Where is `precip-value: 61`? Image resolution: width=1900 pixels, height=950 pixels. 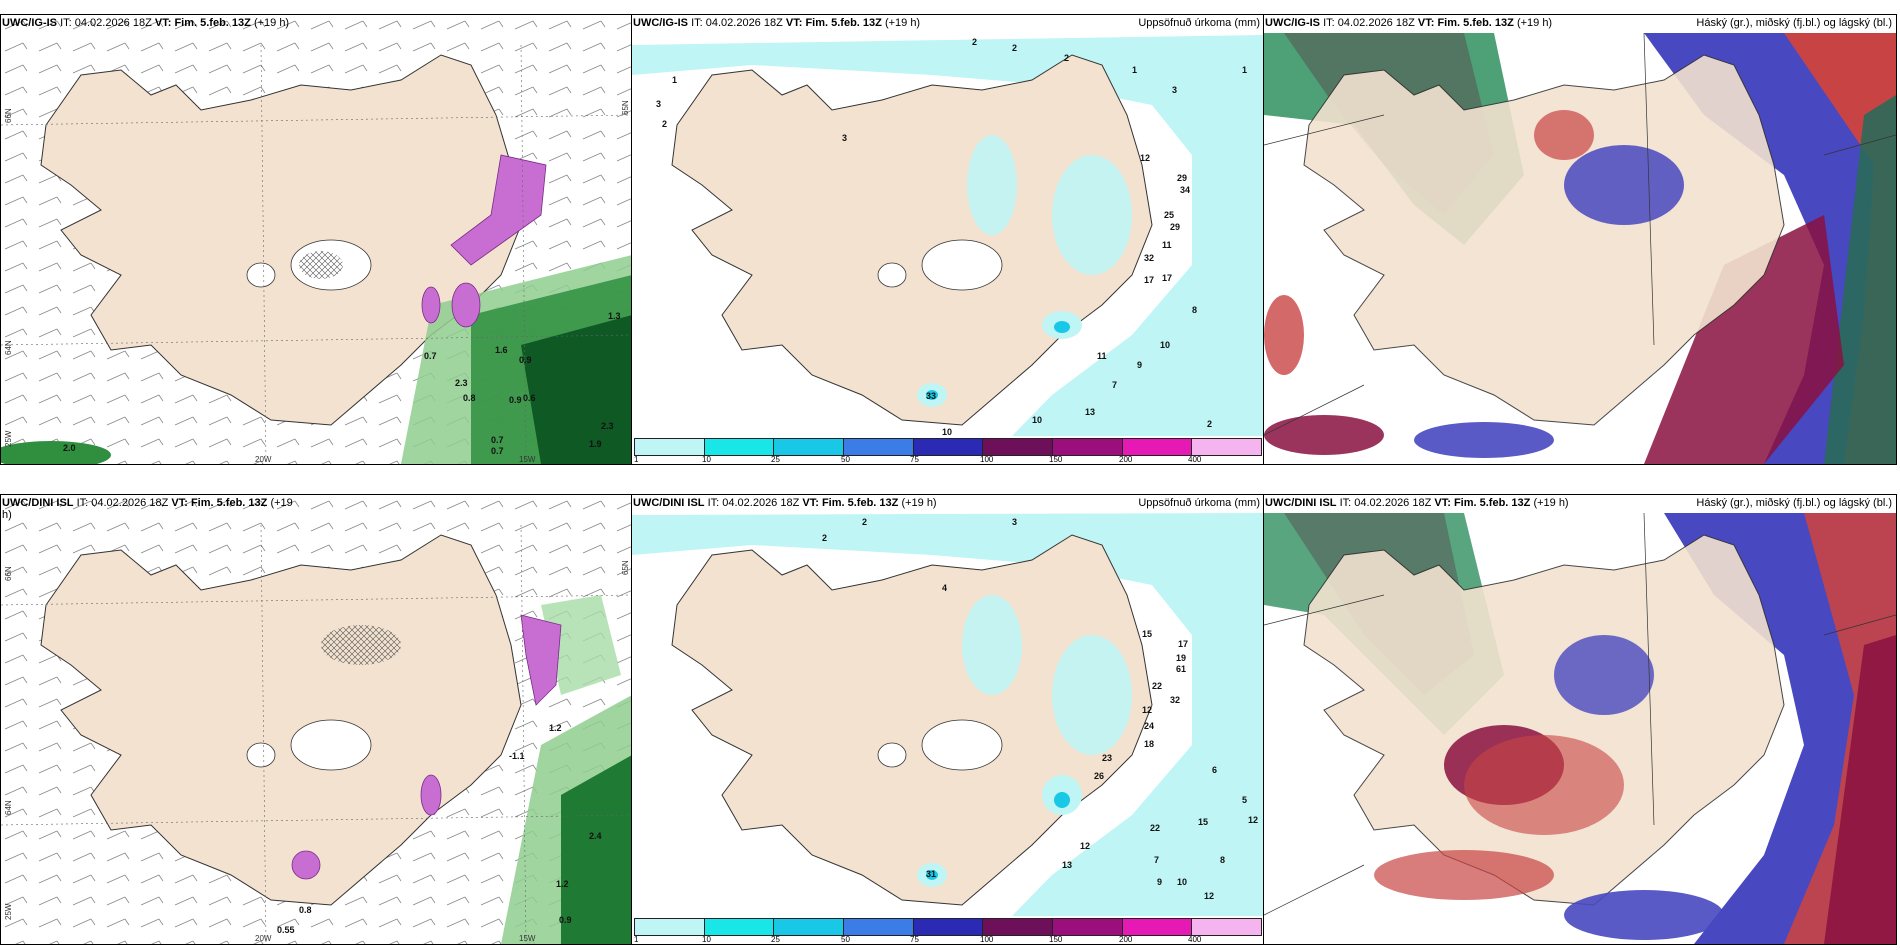 precip-value: 61 is located at coordinates (1181, 669).